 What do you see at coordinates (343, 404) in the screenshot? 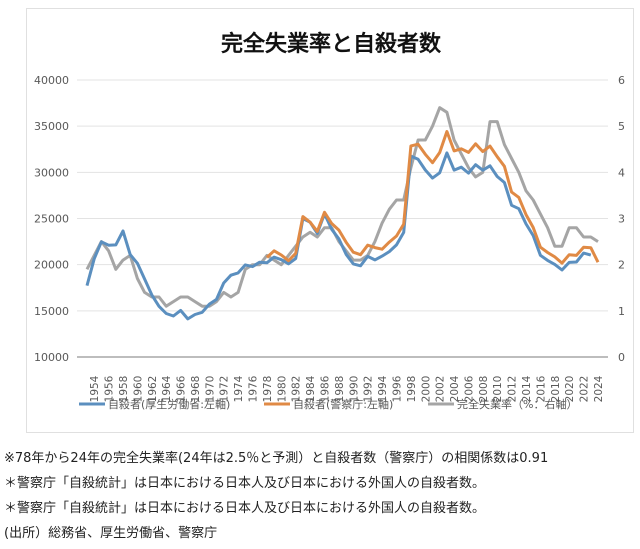
I see `legend-label: 自殺者(警察庁:左軸)` at bounding box center [343, 404].